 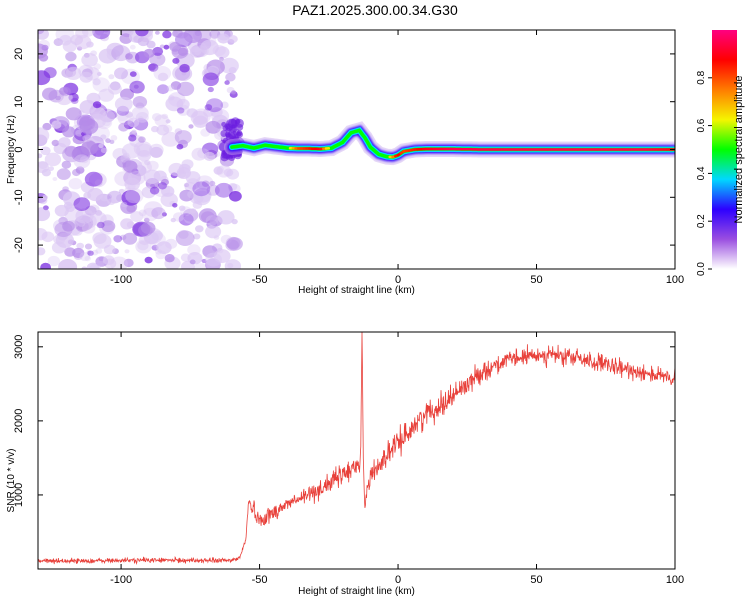 What do you see at coordinates (19, 54) in the screenshot?
I see `y-tick-label: 20` at bounding box center [19, 54].